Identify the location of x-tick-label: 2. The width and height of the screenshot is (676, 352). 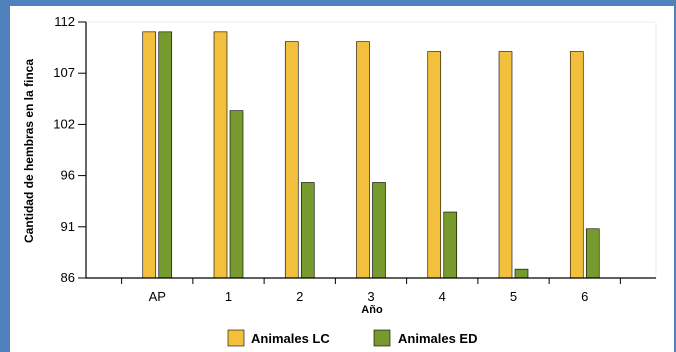
(299, 296).